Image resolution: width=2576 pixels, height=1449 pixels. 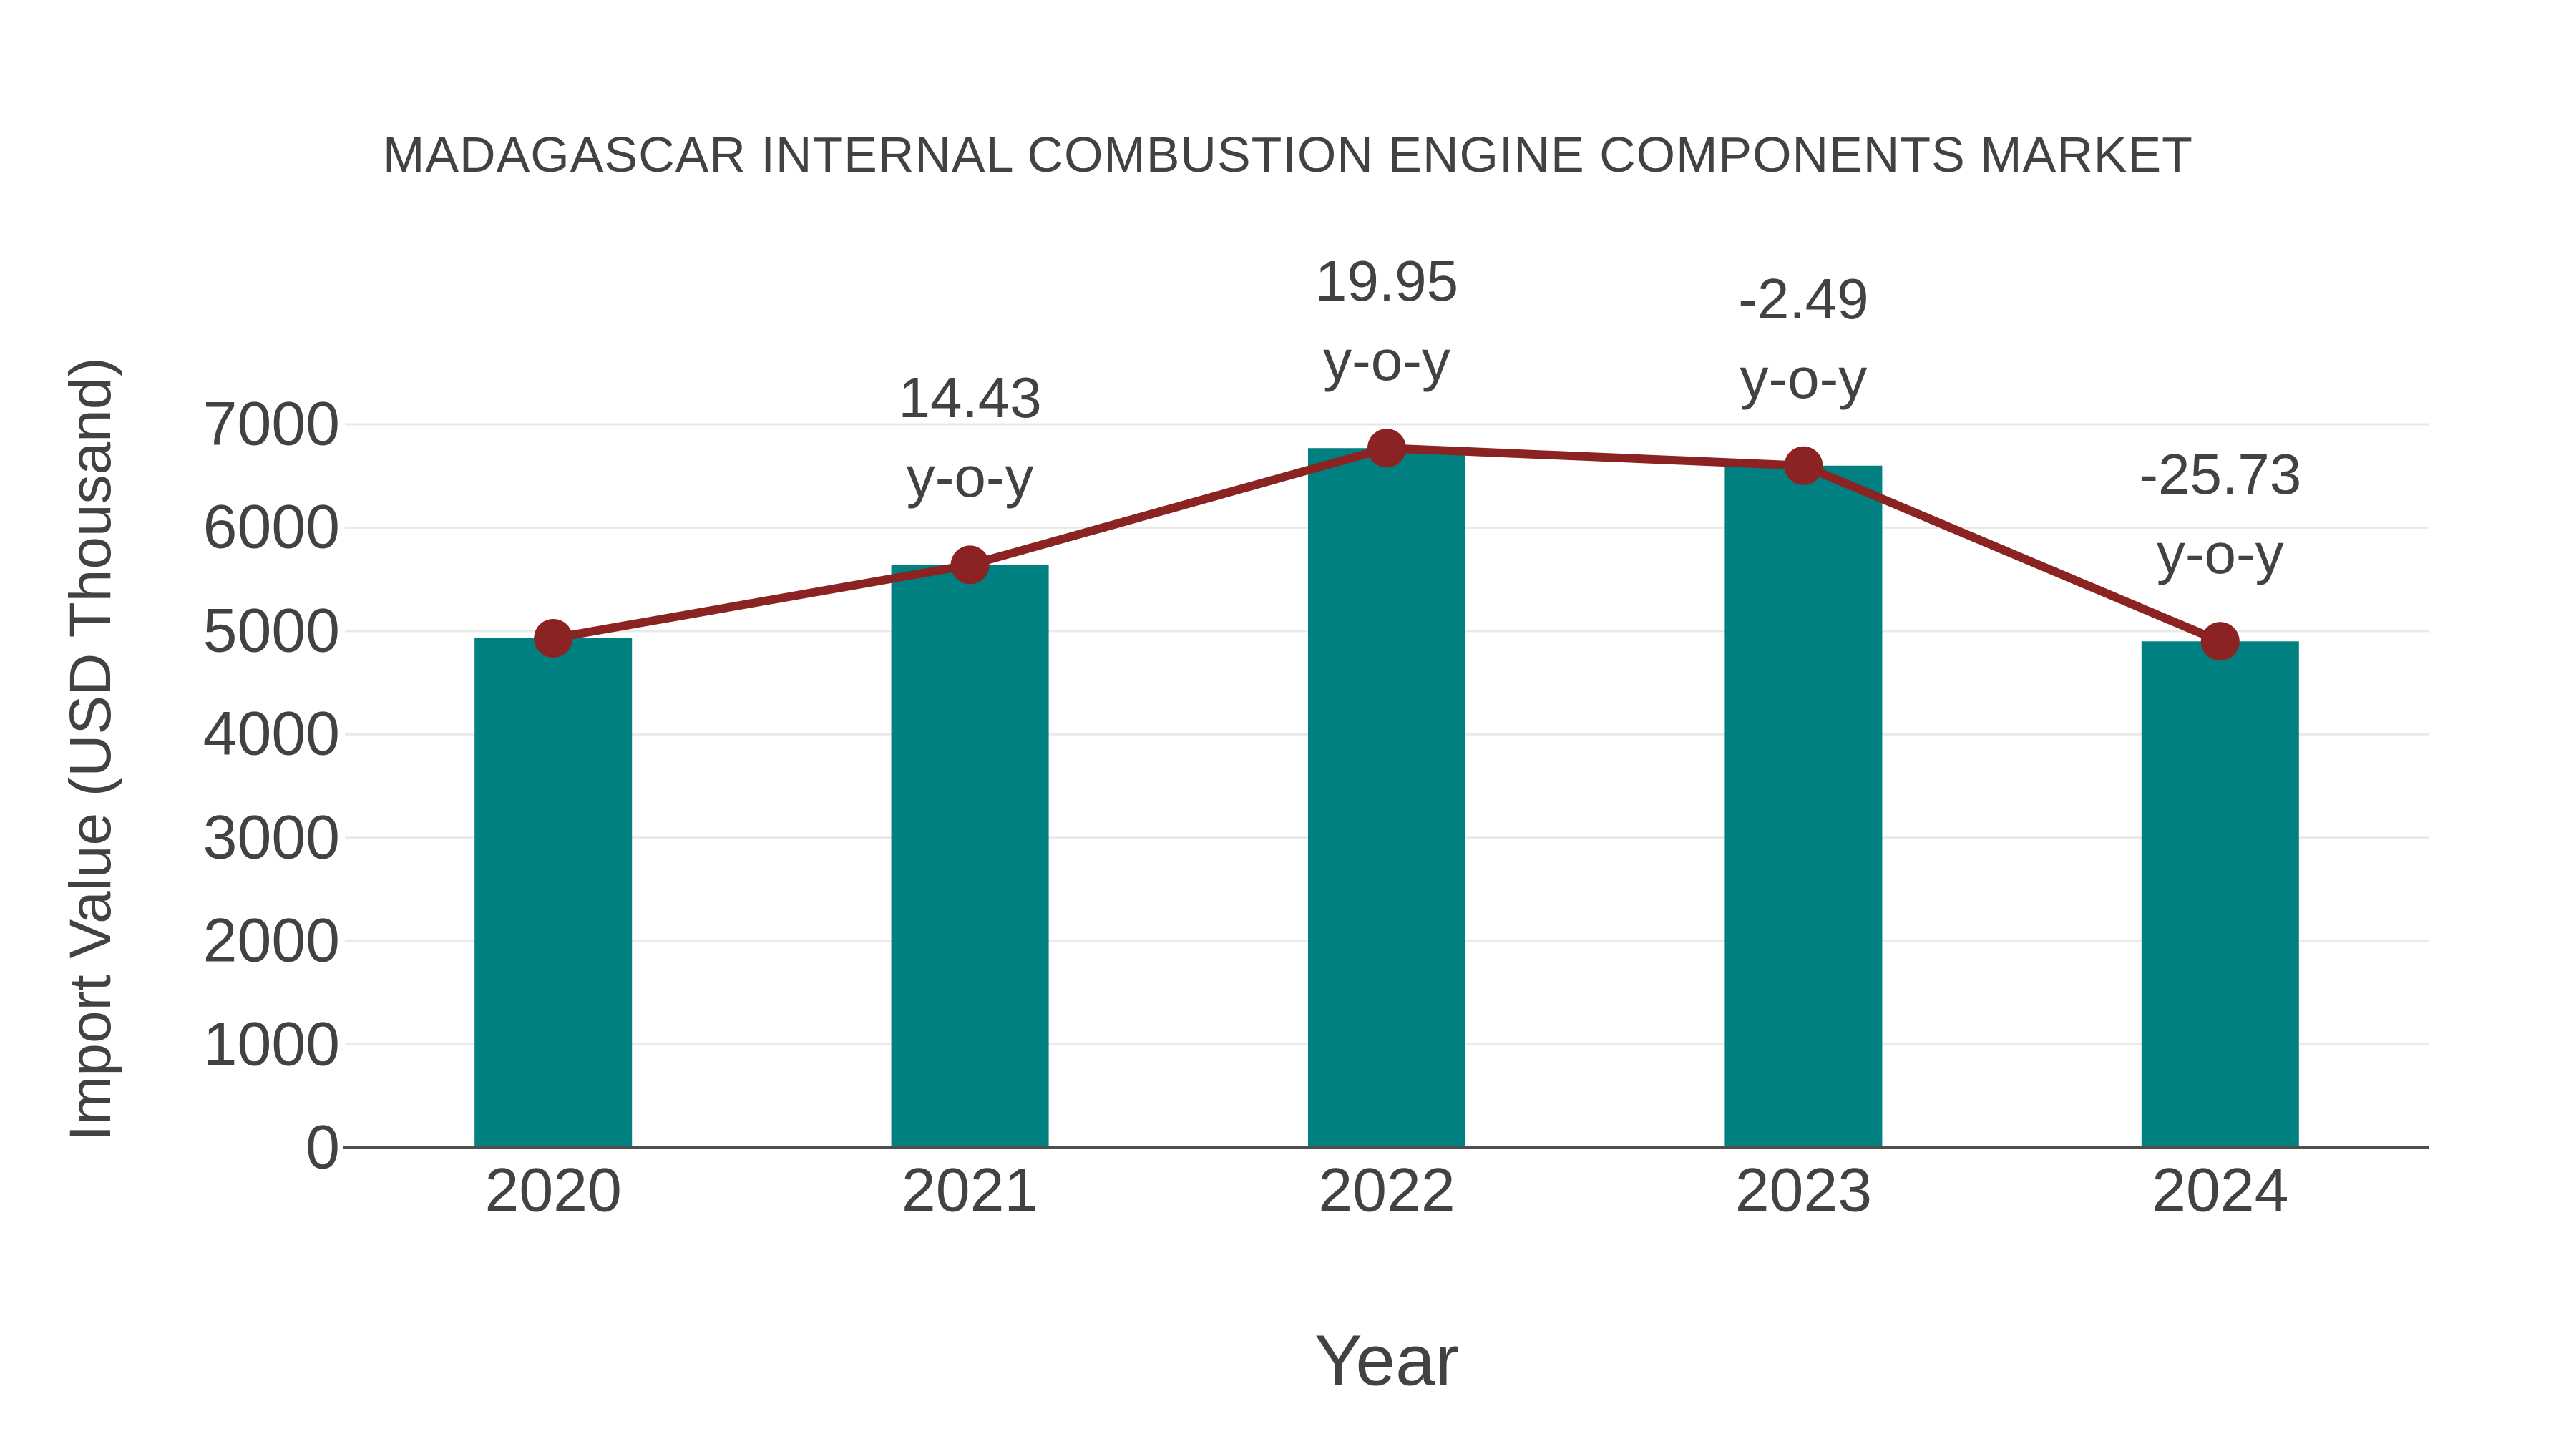 What do you see at coordinates (1386, 281) in the screenshot?
I see `annotation-2022-value: 19.95` at bounding box center [1386, 281].